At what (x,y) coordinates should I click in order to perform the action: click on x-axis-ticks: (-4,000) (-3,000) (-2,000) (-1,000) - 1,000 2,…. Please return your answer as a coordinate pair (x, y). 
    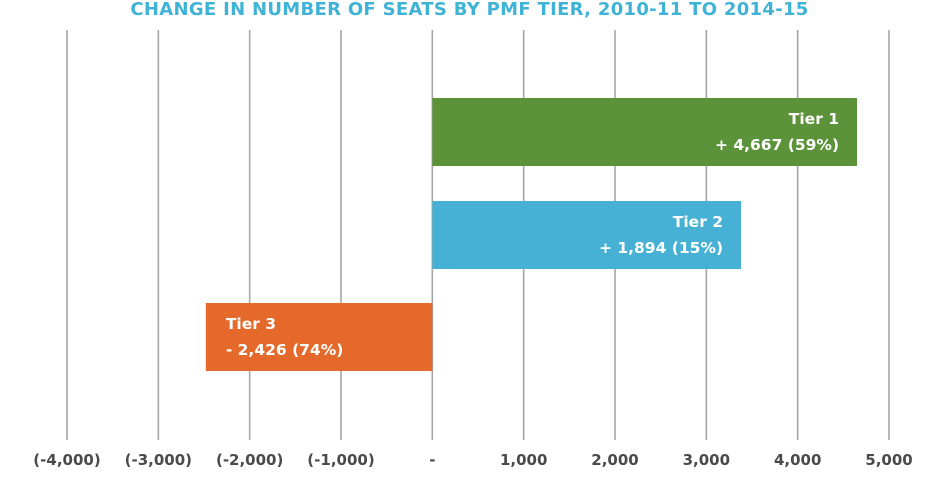
    Looking at the image, I should click on (472, 460).